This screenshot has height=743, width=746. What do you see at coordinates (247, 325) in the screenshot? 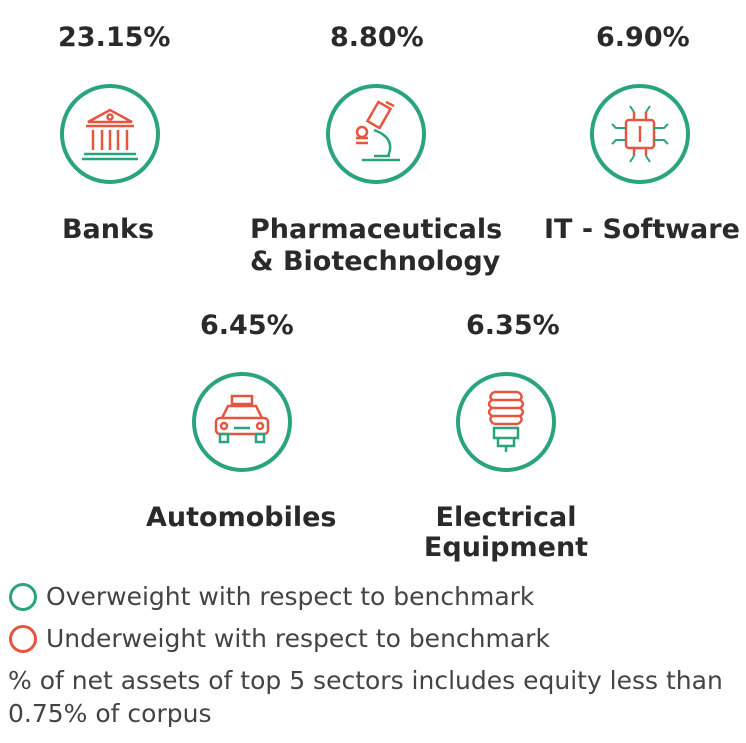
I see `auto-percent: 6.45%` at bounding box center [247, 325].